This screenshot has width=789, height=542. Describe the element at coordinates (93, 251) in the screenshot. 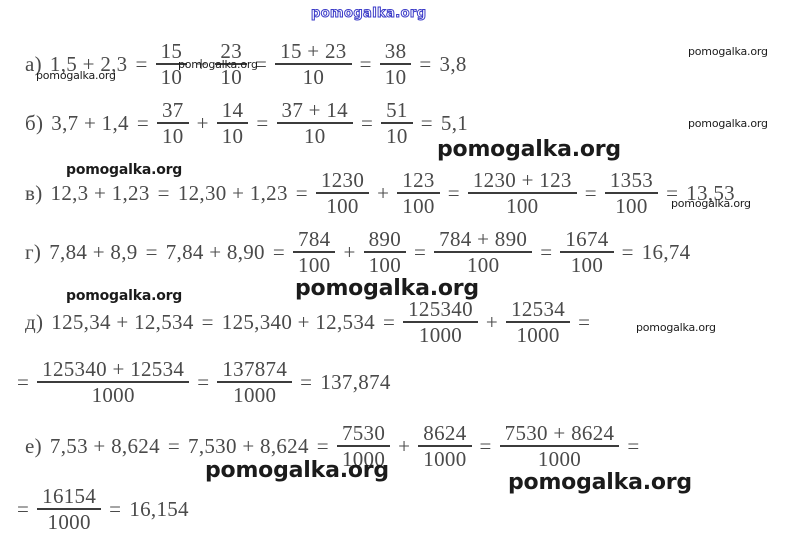

I see `math-expression: 7,84 + 8,9` at that location.